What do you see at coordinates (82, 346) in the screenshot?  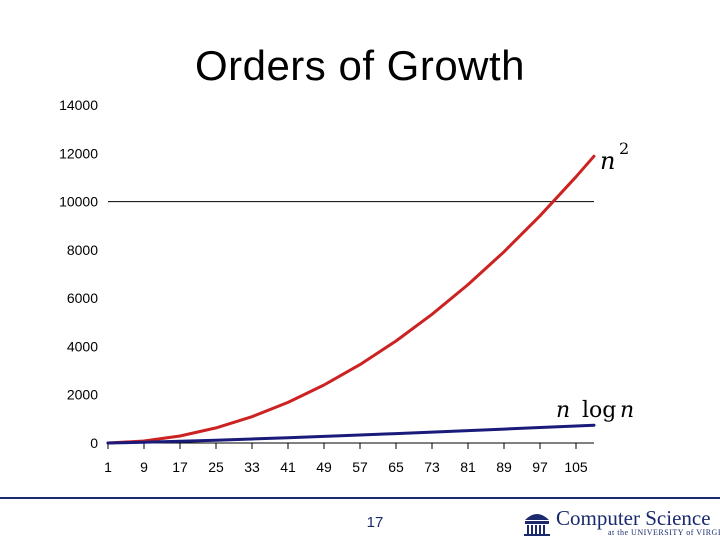 I see `y-tick-label: 4000` at bounding box center [82, 346].